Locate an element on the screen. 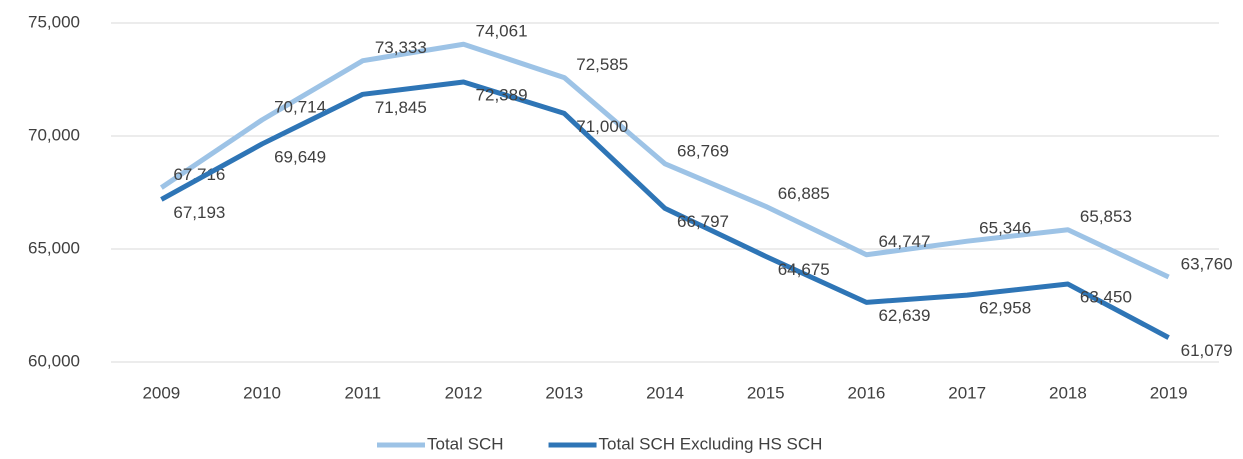 This screenshot has width=1243, height=459. data-label: 64,747 is located at coordinates (904, 241).